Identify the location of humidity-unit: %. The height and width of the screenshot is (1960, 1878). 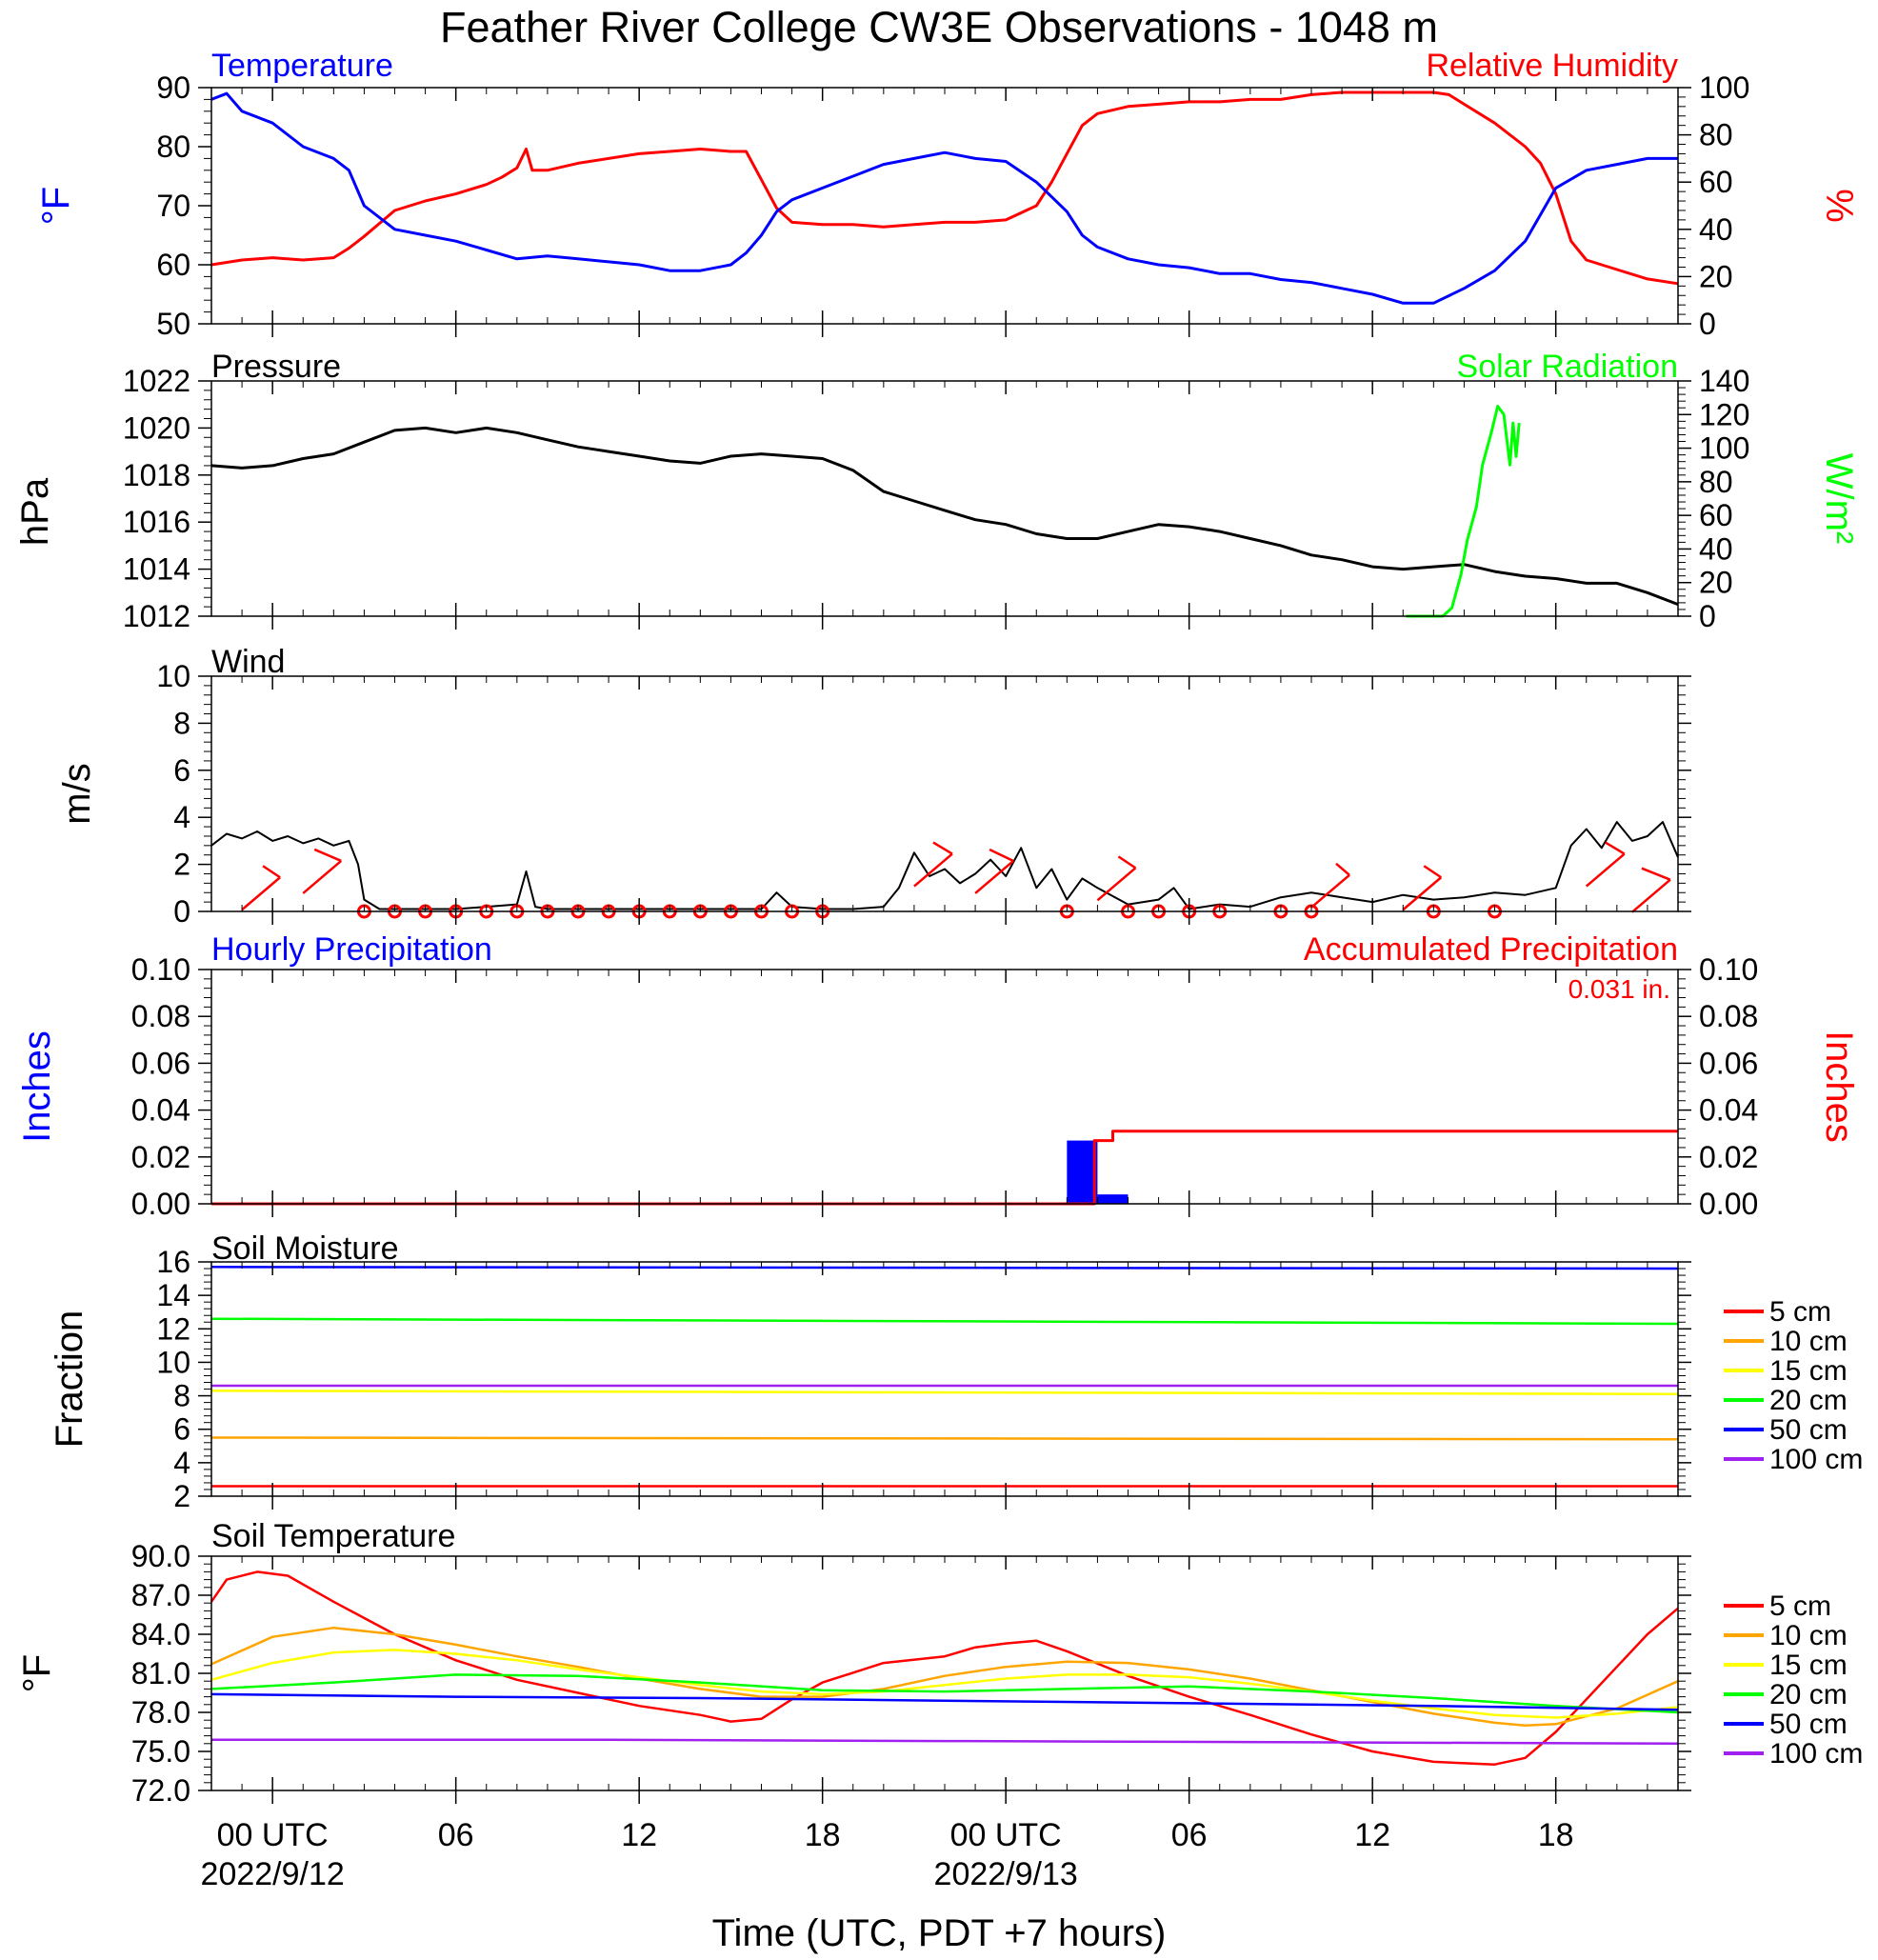
(1839, 206).